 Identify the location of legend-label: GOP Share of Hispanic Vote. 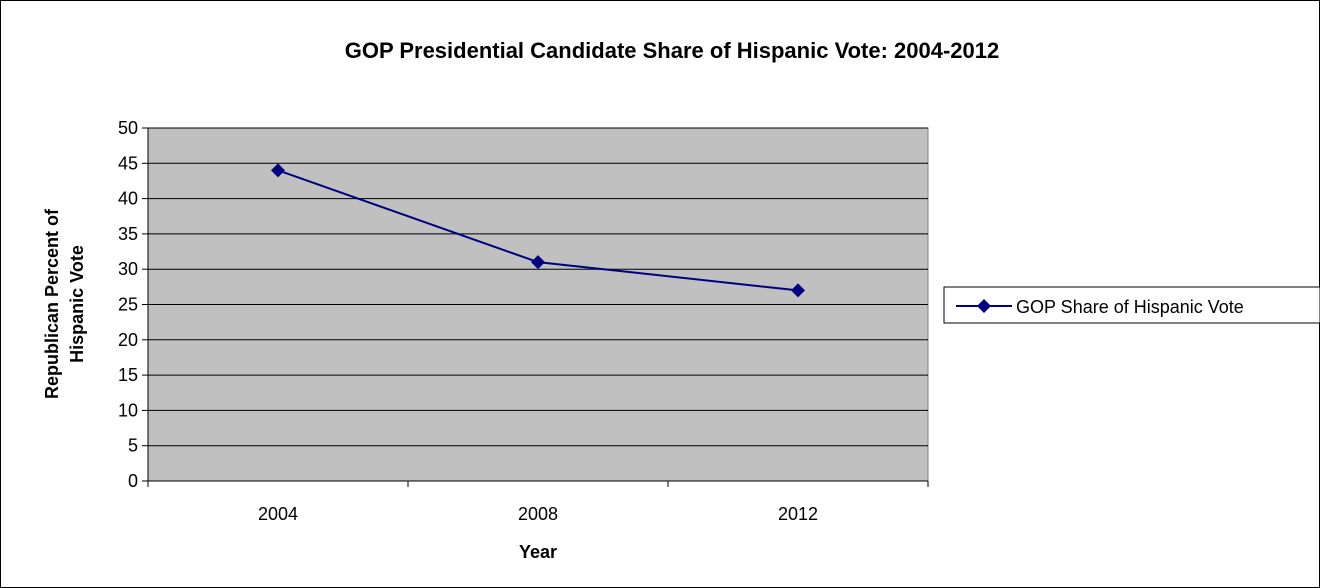
(1130, 307).